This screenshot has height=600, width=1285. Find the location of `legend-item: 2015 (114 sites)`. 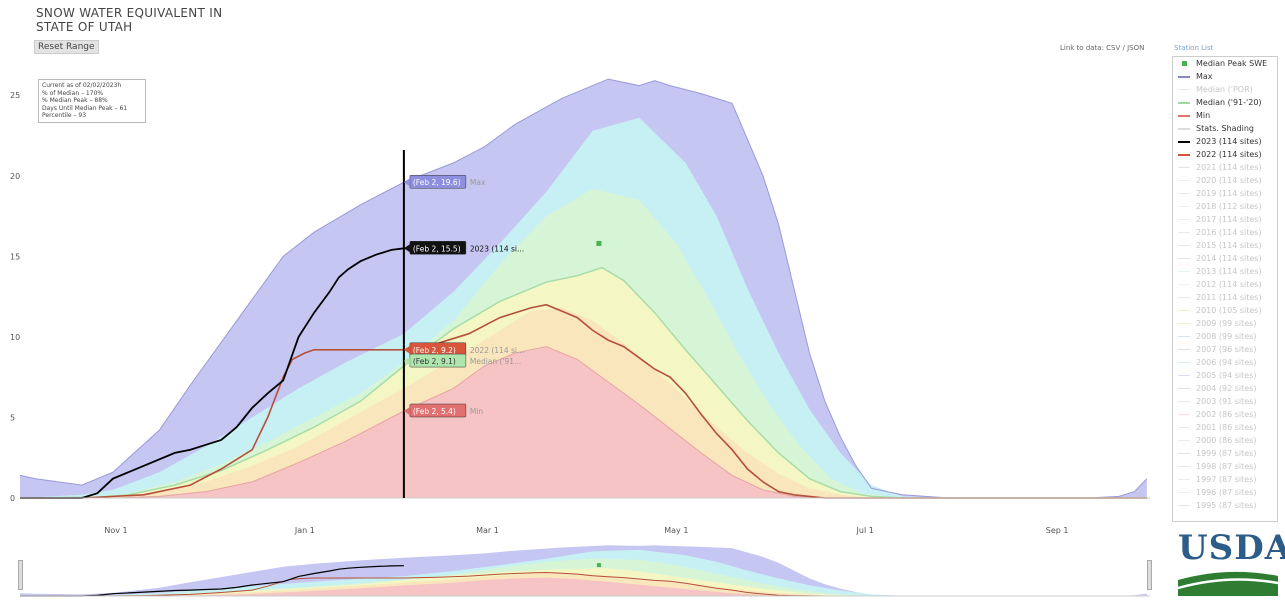

legend-item: 2015 (114 sites) is located at coordinates (1225, 245).